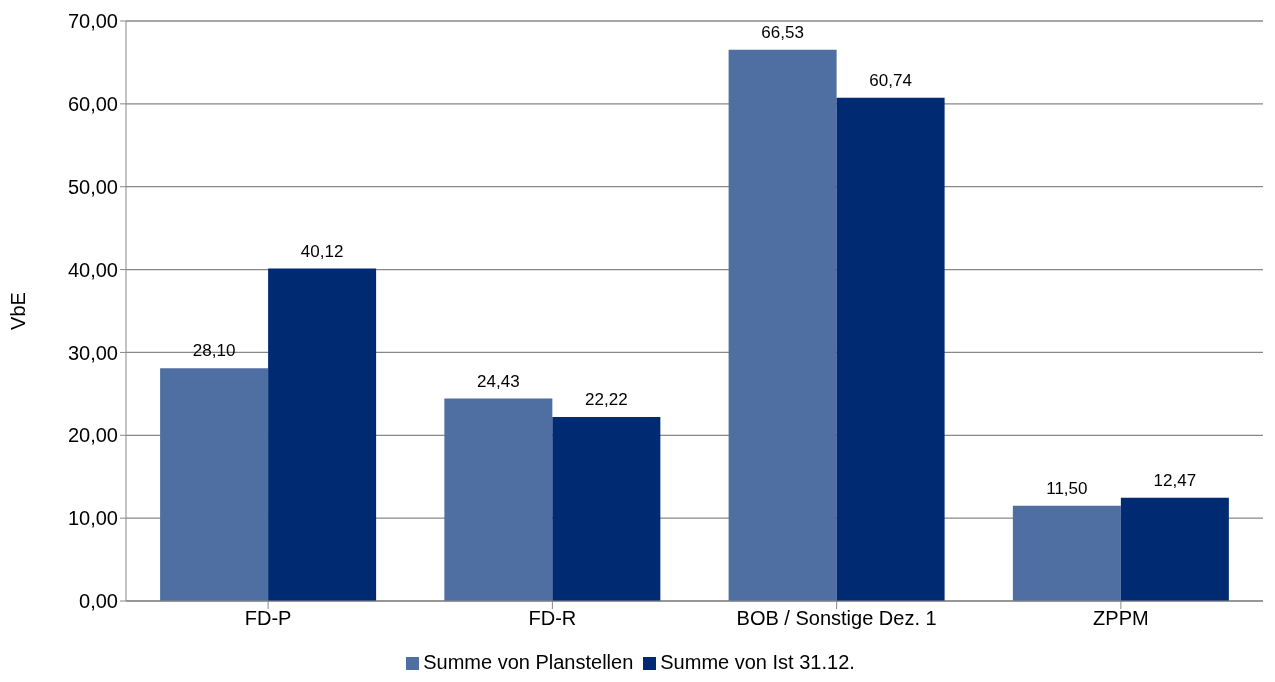 This screenshot has width=1275, height=682. What do you see at coordinates (92, 103) in the screenshot?
I see `y-tick-label: 60,00` at bounding box center [92, 103].